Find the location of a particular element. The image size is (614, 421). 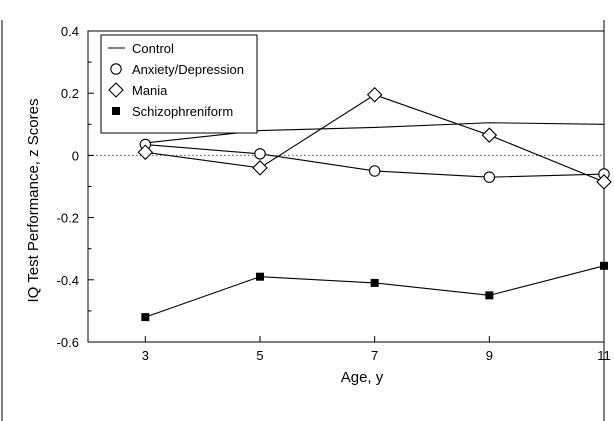

x-tick-label: 7 is located at coordinates (374, 355).